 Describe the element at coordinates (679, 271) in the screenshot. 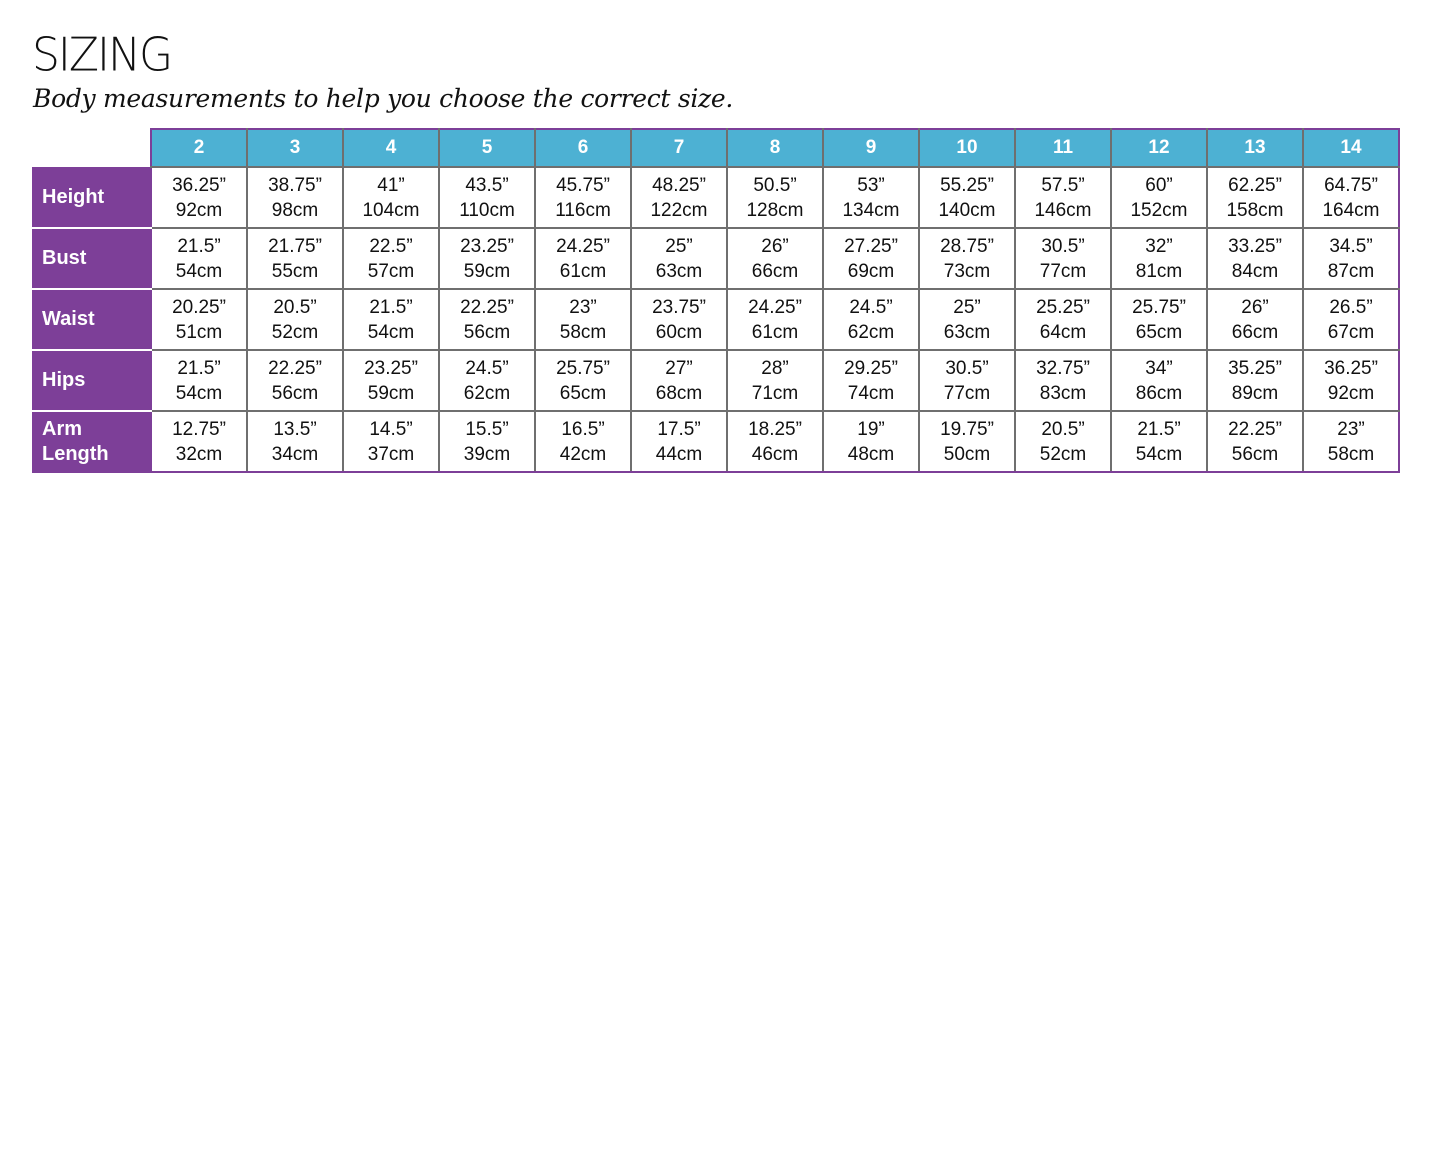

I see `measurement-cm: 63cm` at that location.